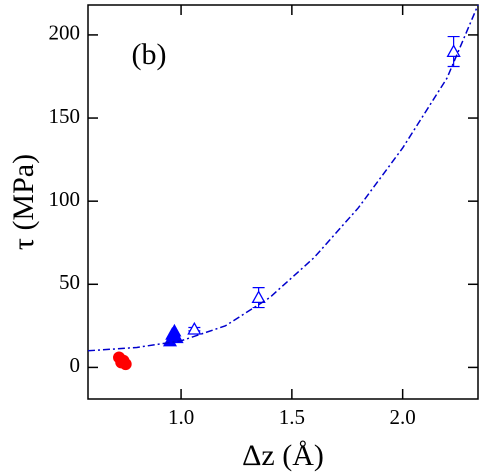 The width and height of the screenshot is (488, 475). Describe the element at coordinates (65, 199) in the screenshot. I see `y-tick-label: 100` at that location.